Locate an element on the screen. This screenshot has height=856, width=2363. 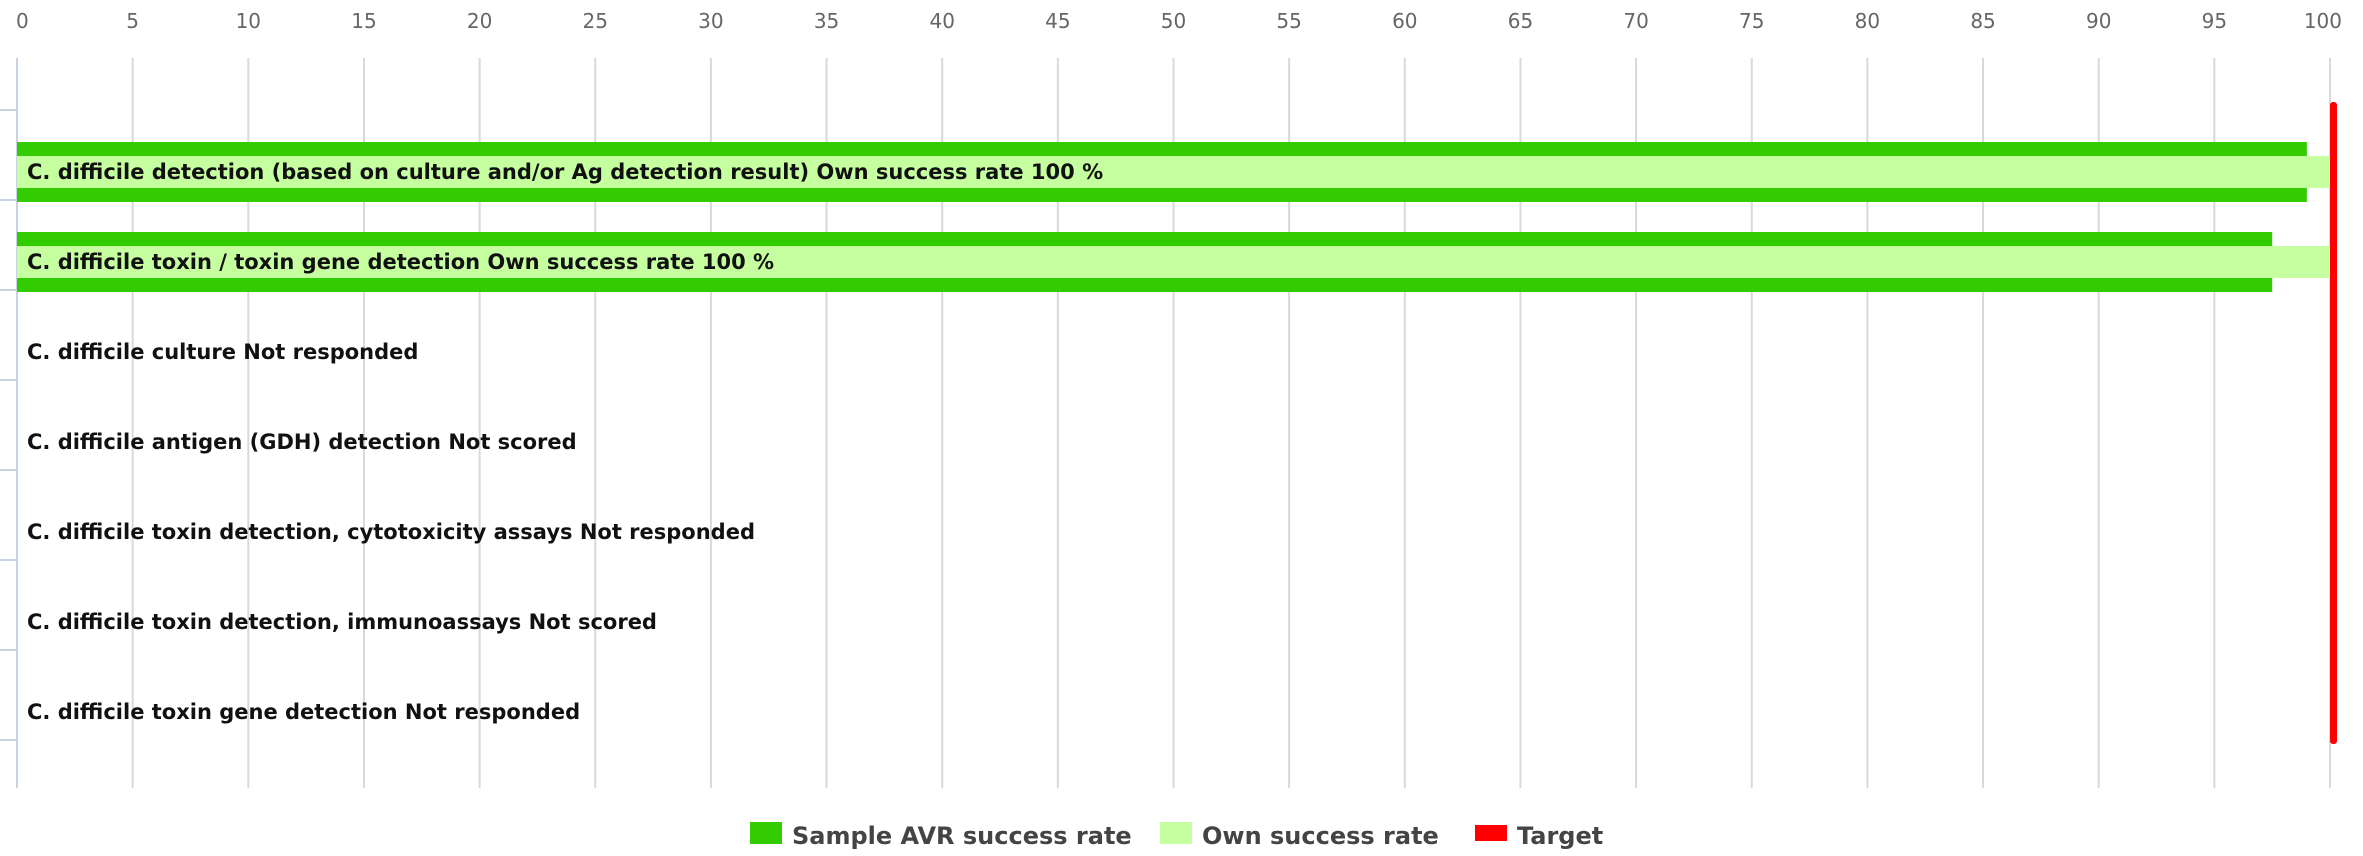
x-tick-label-70: 70 is located at coordinates (1635, 21).